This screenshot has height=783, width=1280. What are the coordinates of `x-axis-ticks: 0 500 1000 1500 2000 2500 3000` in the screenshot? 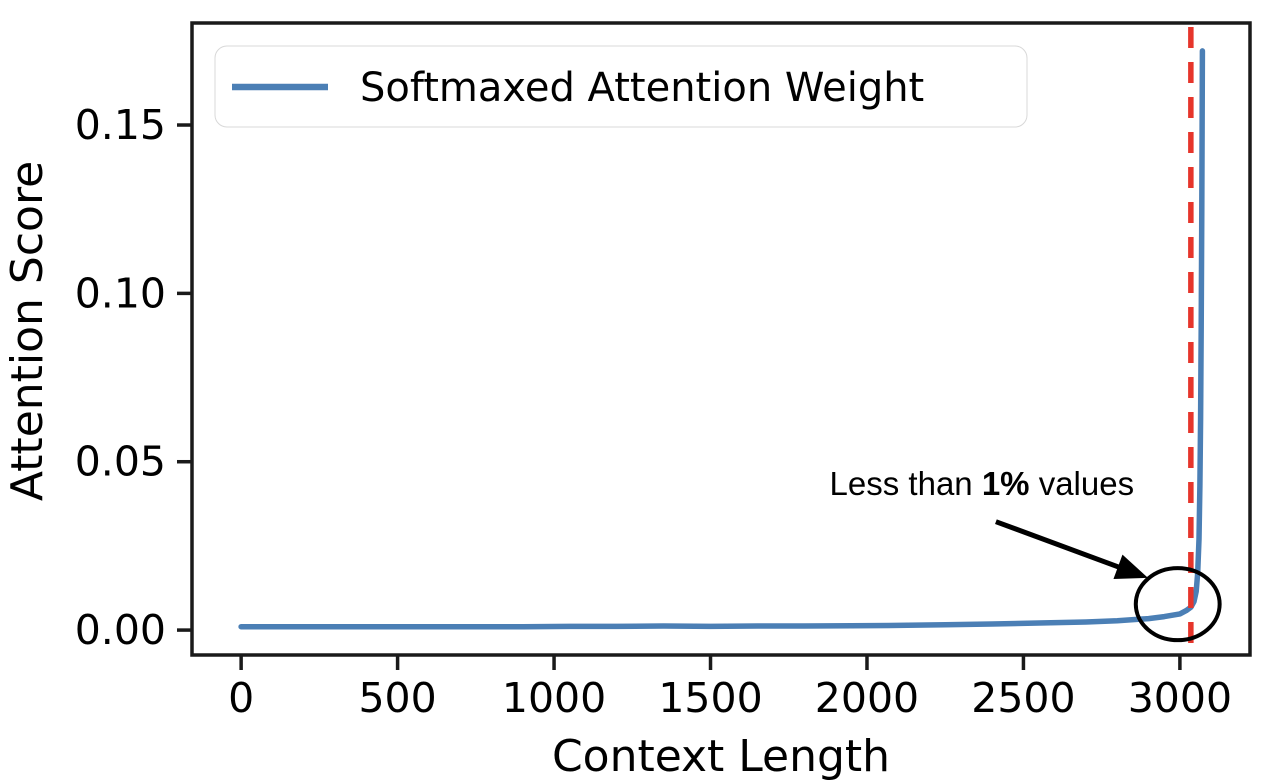 It's located at (730, 688).